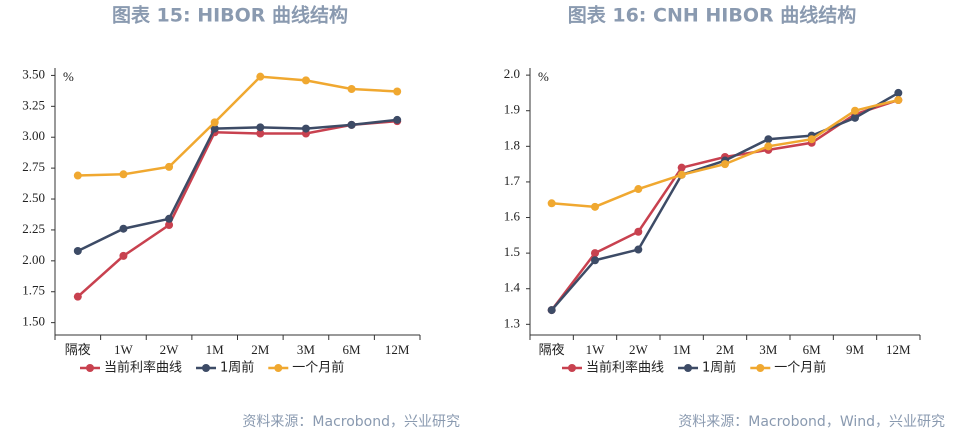 This screenshot has width=963, height=435. What do you see at coordinates (351, 422) in the screenshot?
I see `source: 资料来源：Macrobond，兴业研究` at bounding box center [351, 422].